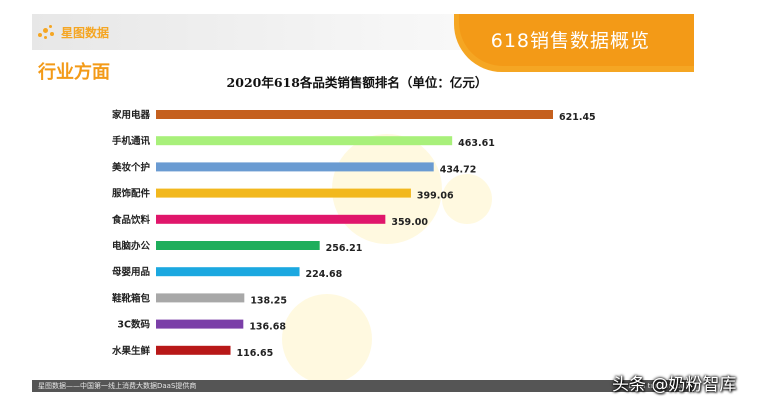  Describe the element at coordinates (435, 196) in the screenshot. I see `value-label: 399.06` at that location.